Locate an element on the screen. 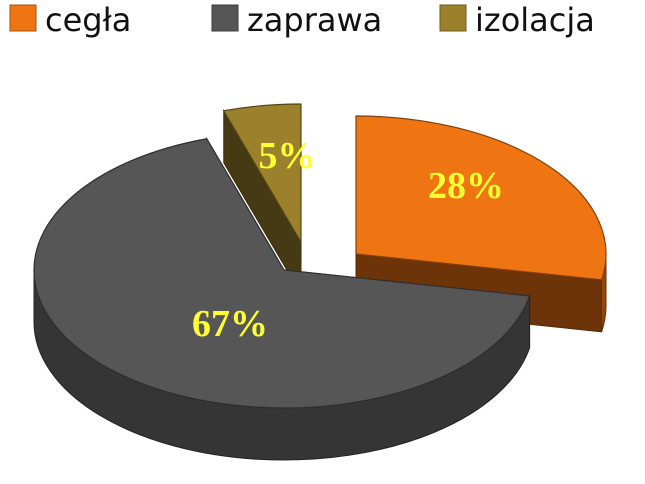  slice-izolacja is located at coordinates (262, 199).